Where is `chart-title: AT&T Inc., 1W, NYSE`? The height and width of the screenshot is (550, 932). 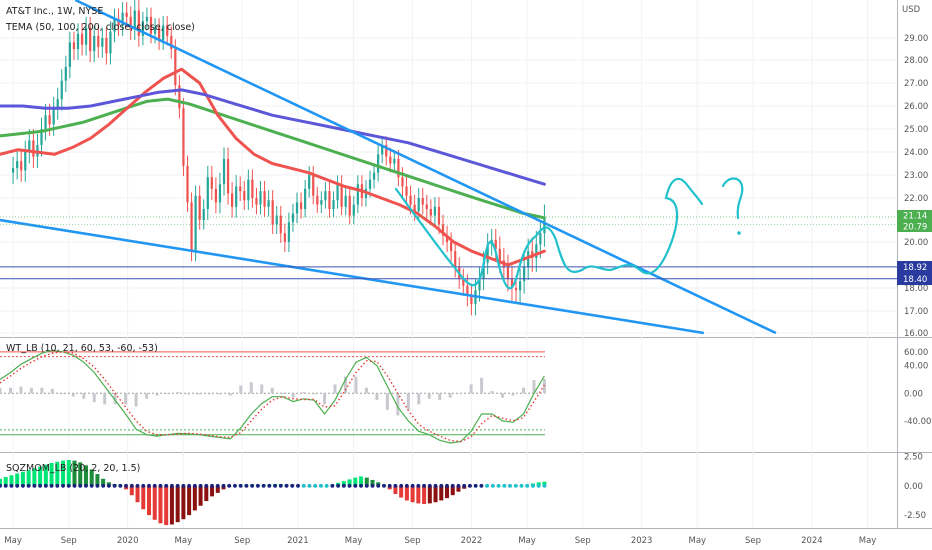 chart-title: AT&T Inc., 1W, NYSE is located at coordinates (54, 11).